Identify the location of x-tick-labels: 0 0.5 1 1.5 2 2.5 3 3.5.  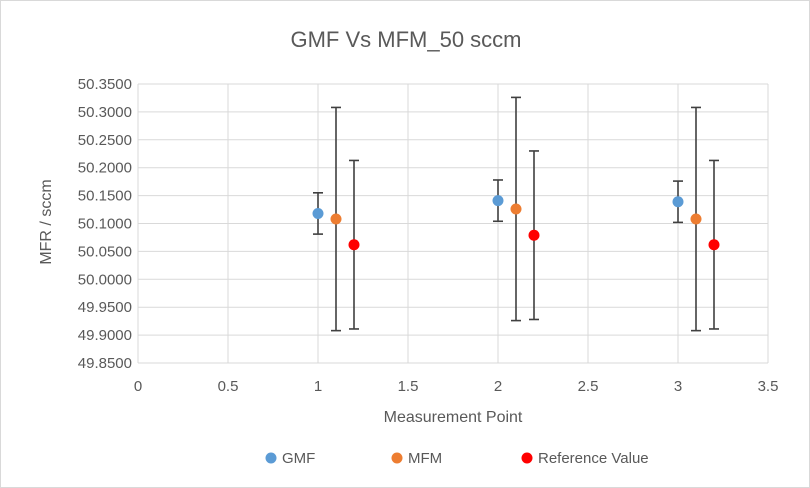
(456, 386).